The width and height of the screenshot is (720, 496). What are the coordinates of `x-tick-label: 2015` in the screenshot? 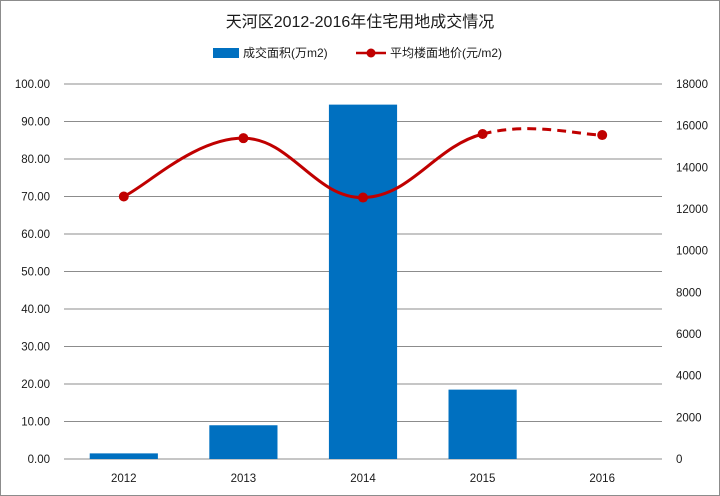 It's located at (483, 479).